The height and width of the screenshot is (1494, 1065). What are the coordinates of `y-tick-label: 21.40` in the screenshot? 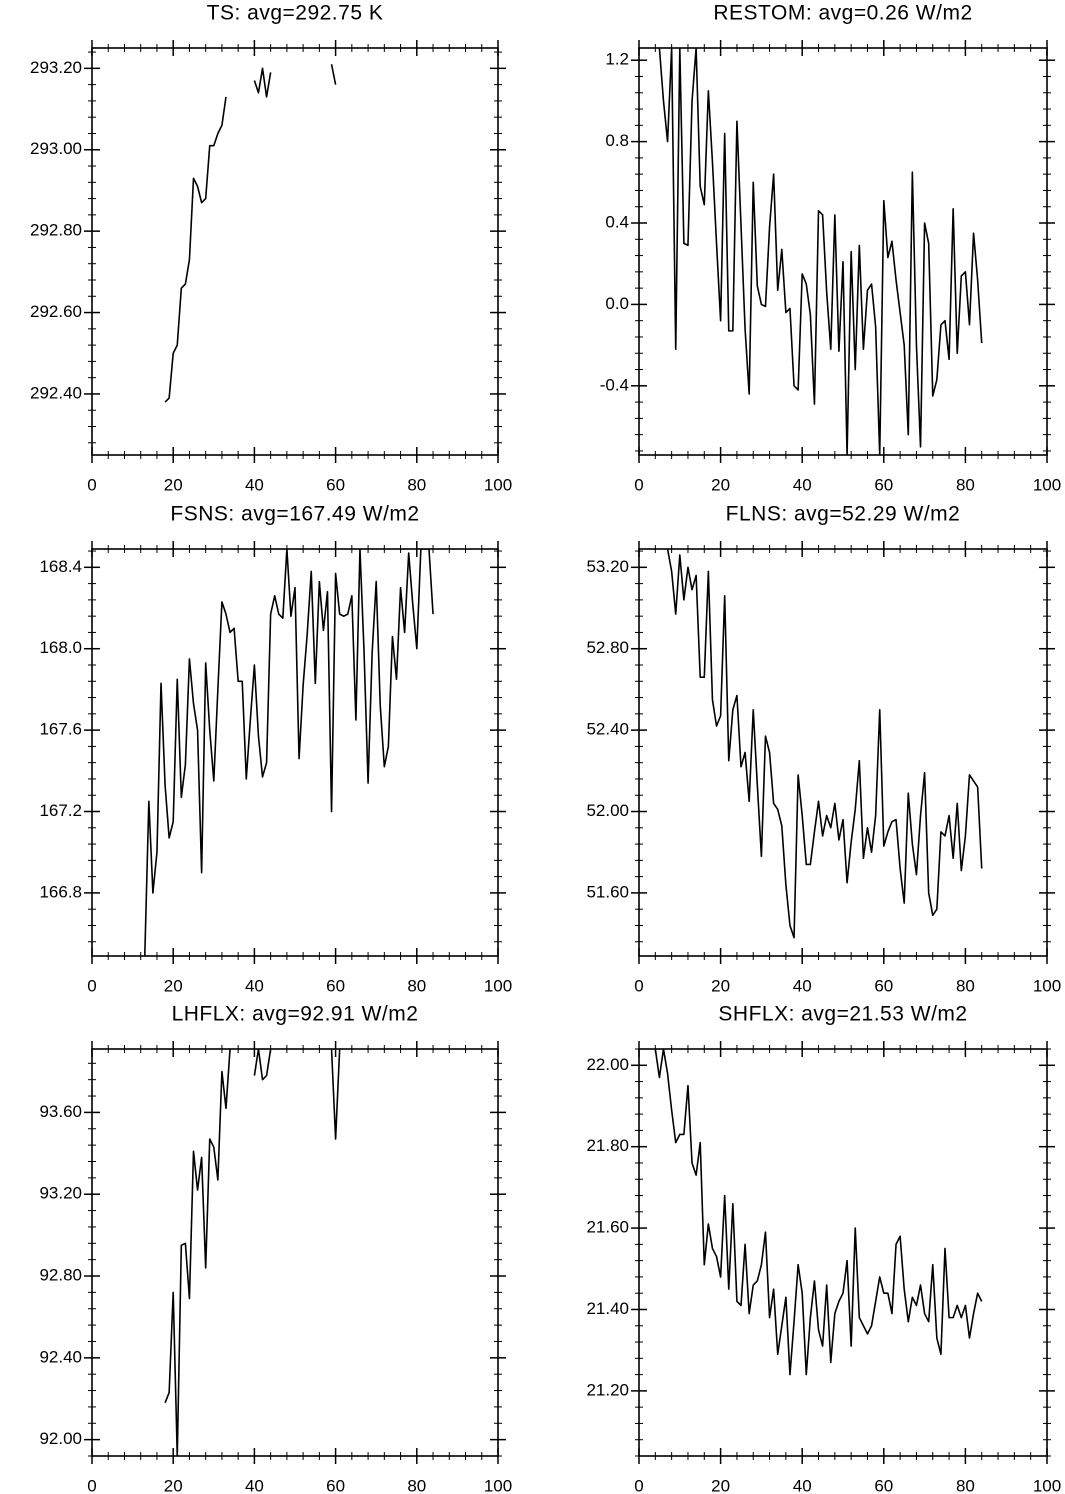 It's located at (607, 1308).